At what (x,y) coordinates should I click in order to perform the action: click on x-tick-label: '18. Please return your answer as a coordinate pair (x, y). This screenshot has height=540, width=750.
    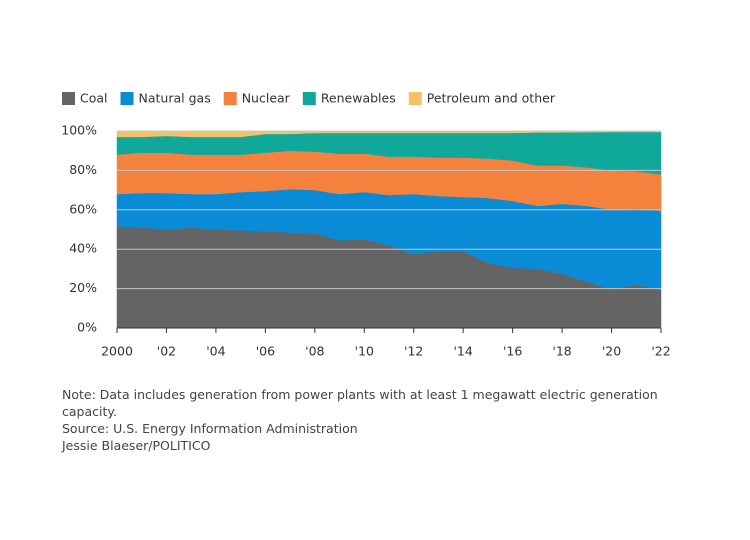
    Looking at the image, I should click on (561, 351).